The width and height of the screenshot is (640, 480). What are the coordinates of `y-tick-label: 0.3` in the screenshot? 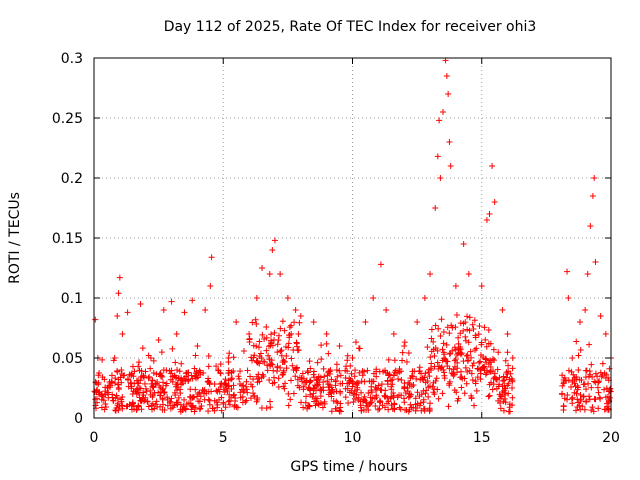 It's located at (72, 59).